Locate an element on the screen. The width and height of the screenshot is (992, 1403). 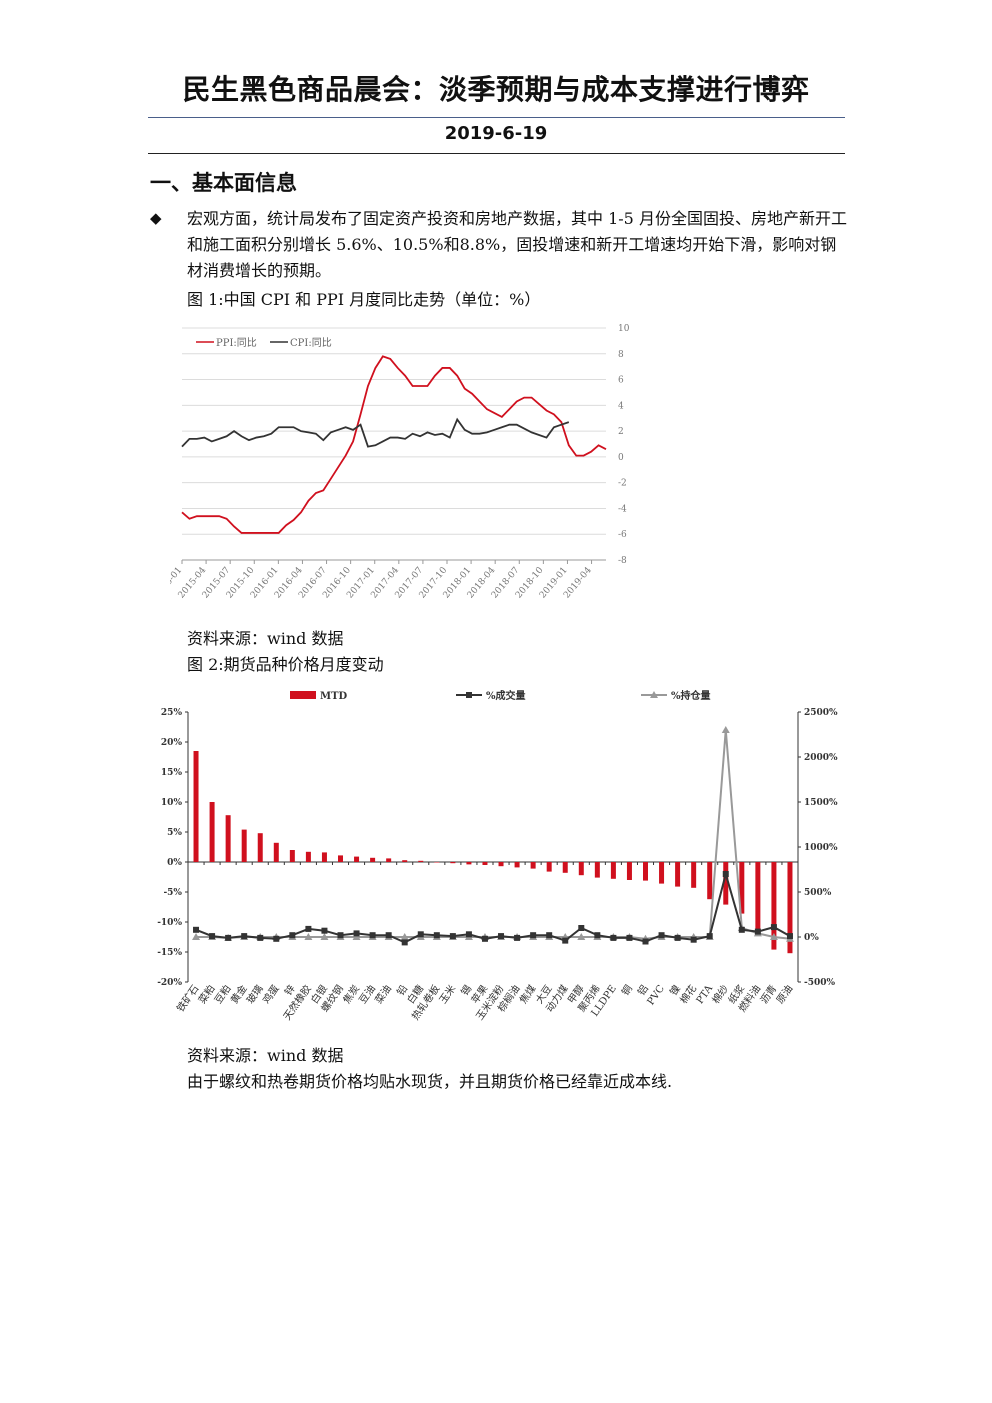
y-tick-label: -2 is located at coordinates (622, 484).